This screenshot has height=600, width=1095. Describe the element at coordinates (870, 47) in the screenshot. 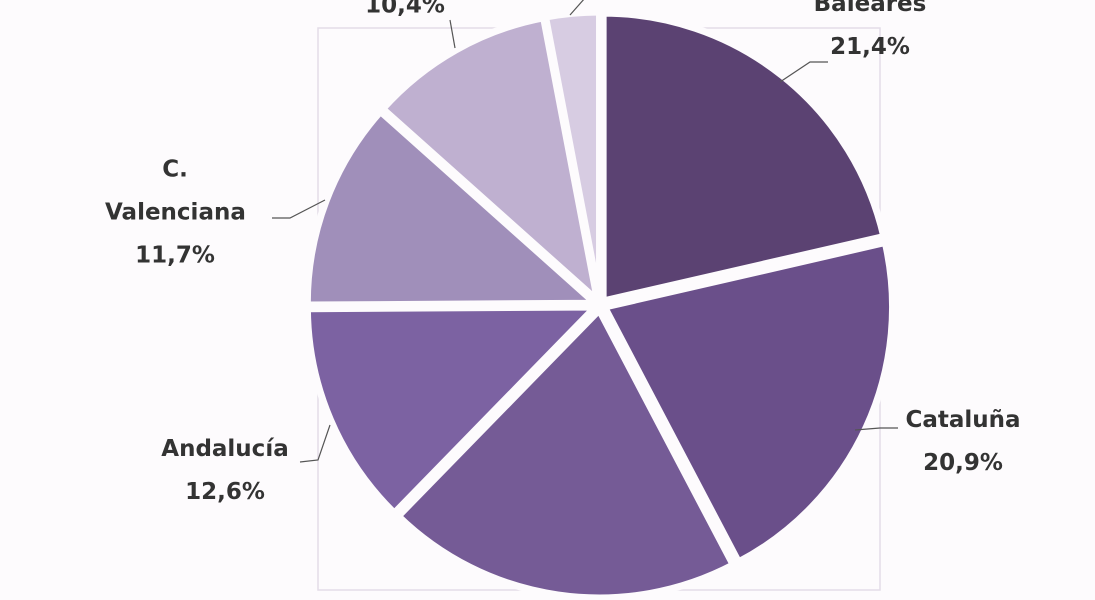

I see `slice-value: 21,4%` at that location.